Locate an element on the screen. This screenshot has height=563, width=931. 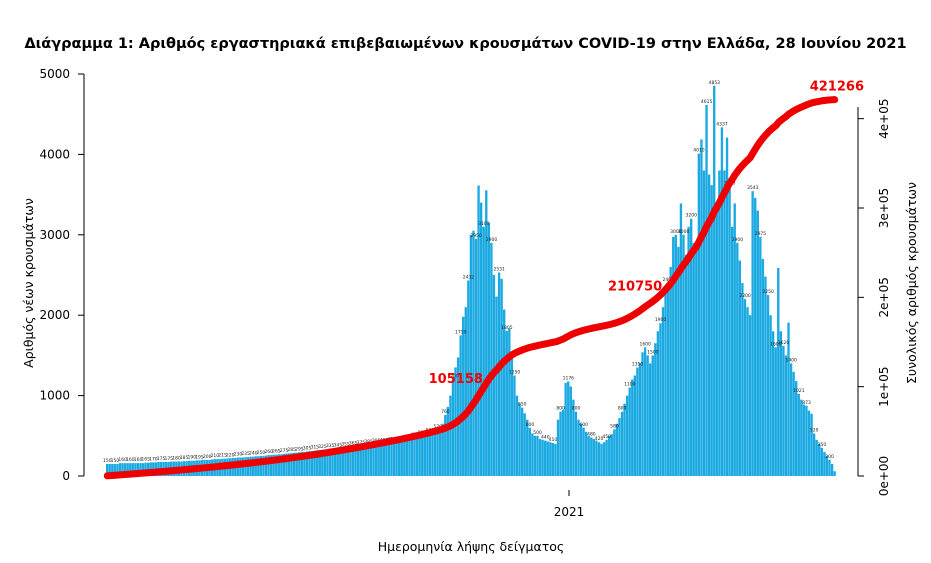
bar-value-label: 420 is located at coordinates (599, 439).